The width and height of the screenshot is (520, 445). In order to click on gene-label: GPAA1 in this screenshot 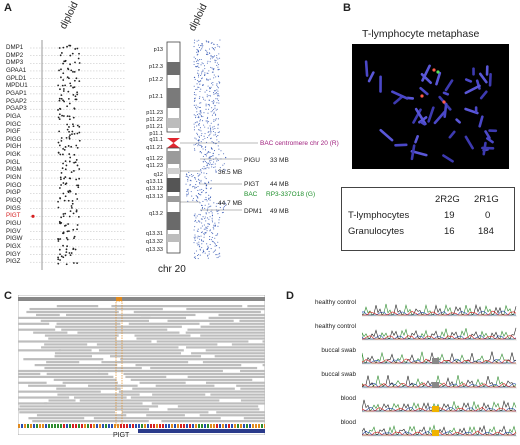, I will do `click(16, 70)`.